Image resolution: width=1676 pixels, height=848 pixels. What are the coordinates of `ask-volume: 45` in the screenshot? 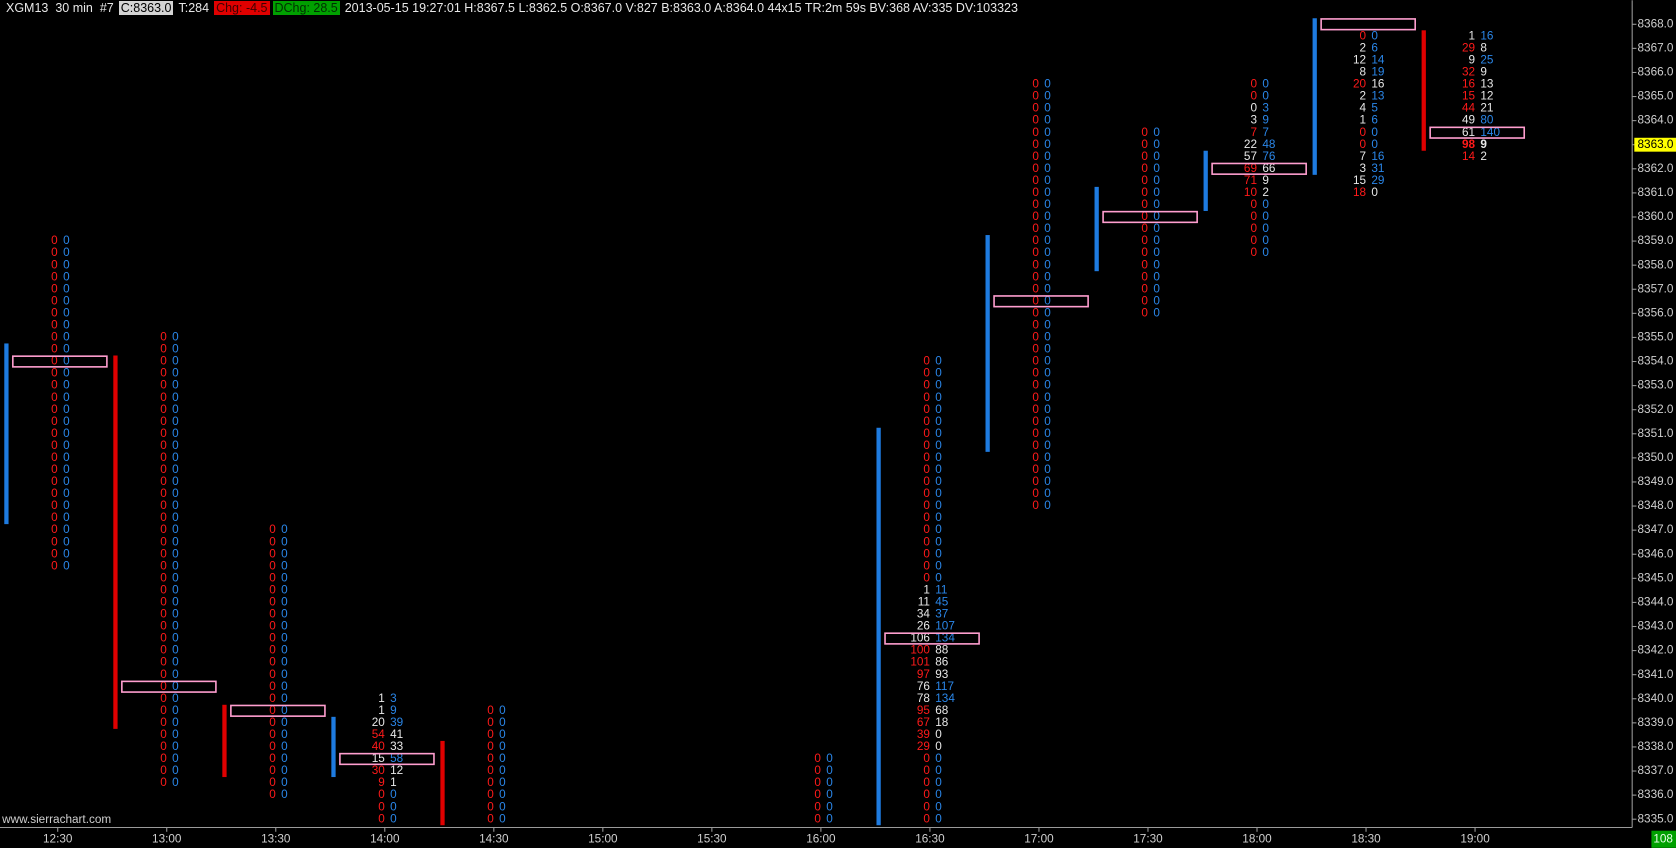 It's located at (942, 602).